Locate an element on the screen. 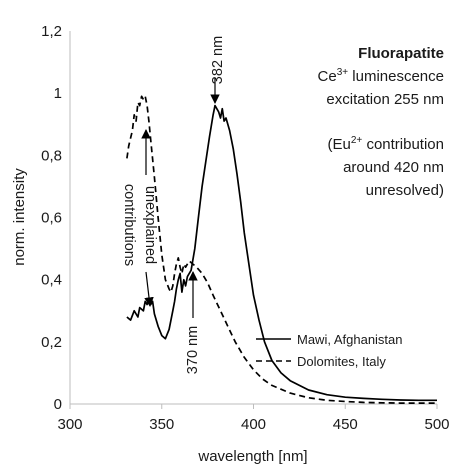 Image resolution: width=476 pixels, height=476 pixels. y-tick-label: 0,8 is located at coordinates (51, 155).